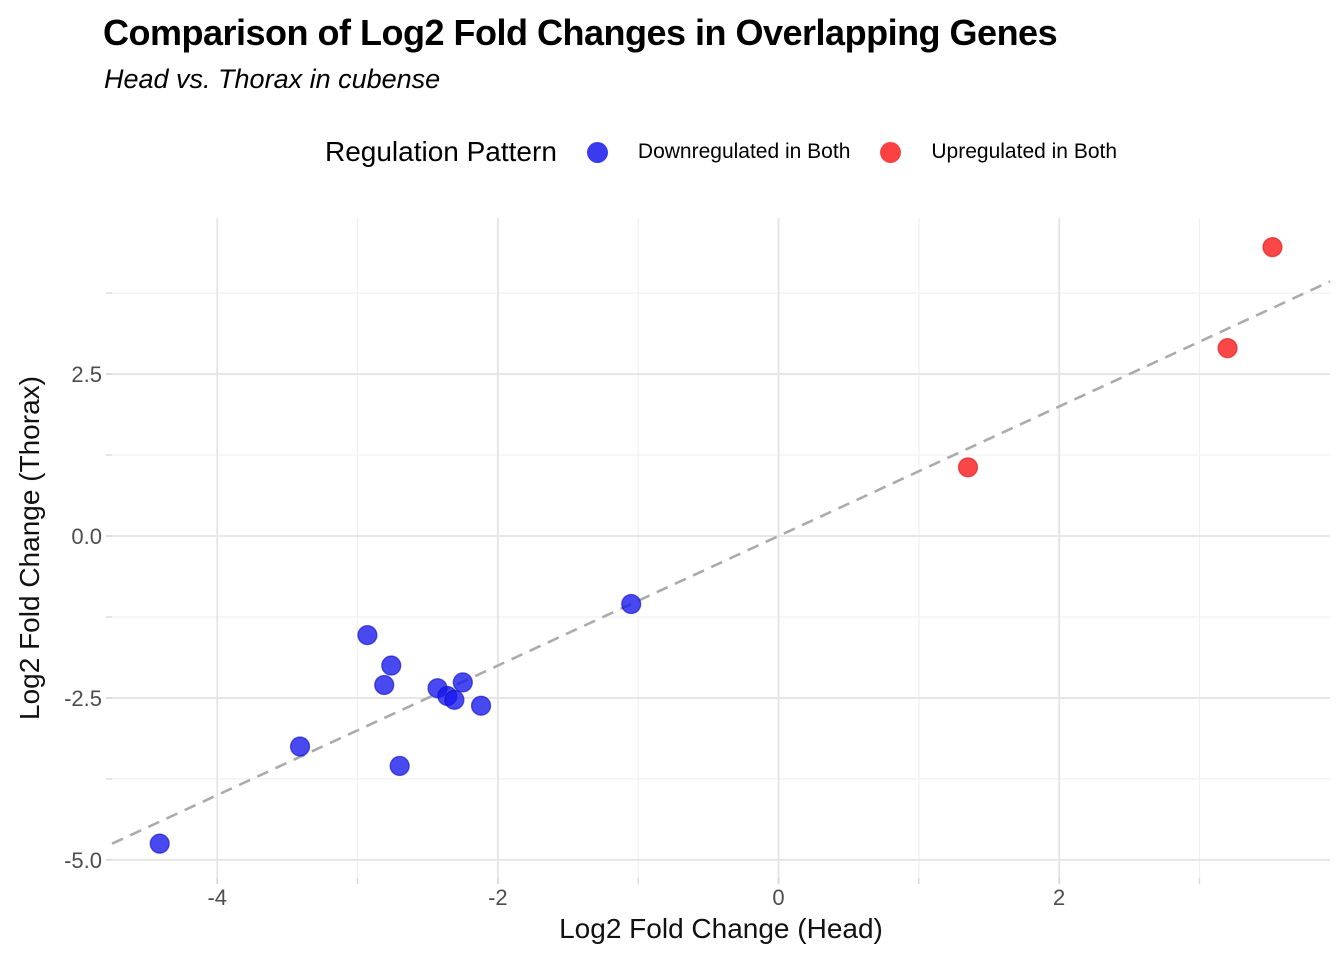 The height and width of the screenshot is (960, 1344). What do you see at coordinates (498, 897) in the screenshot?
I see `x-tick-label: -2` at bounding box center [498, 897].